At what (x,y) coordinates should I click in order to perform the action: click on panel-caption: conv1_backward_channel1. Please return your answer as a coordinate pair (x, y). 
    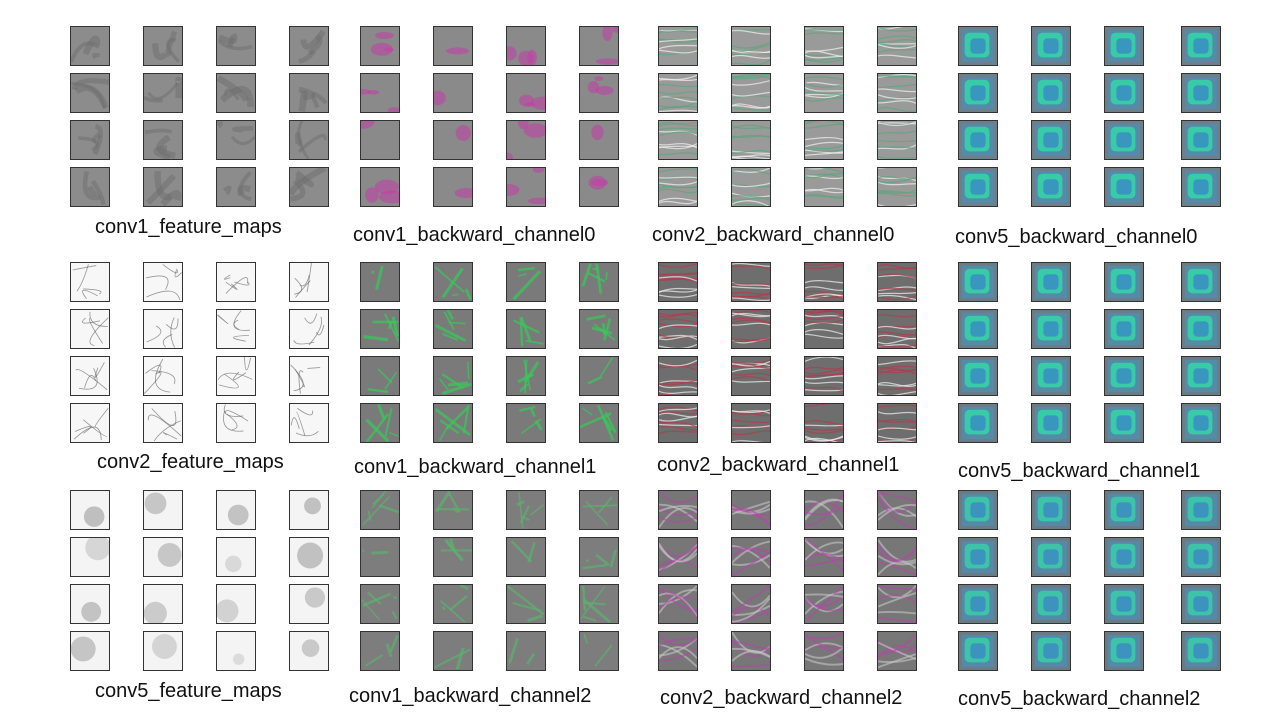
    Looking at the image, I should click on (475, 467).